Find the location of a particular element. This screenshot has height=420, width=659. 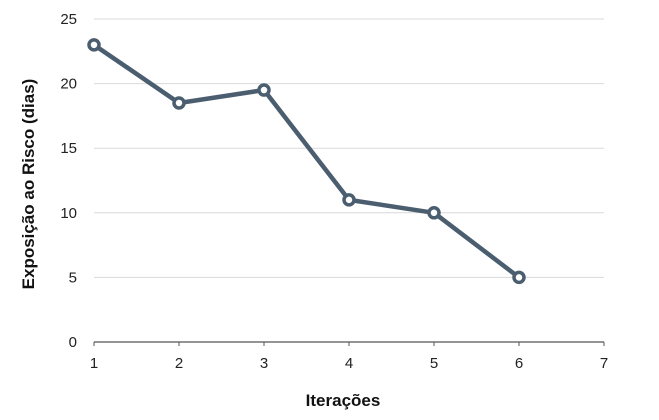

y-tick-label-15: 15 is located at coordinates (68, 148).